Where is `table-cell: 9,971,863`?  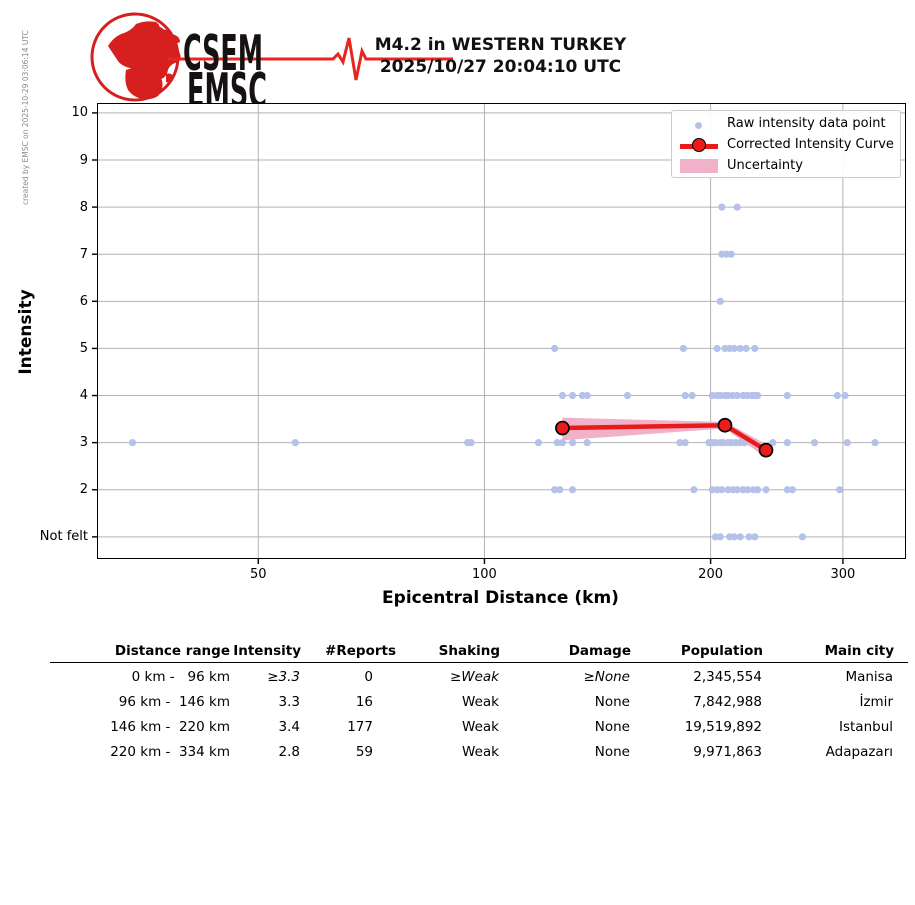 table-cell: 9,971,863 is located at coordinates (727, 752).